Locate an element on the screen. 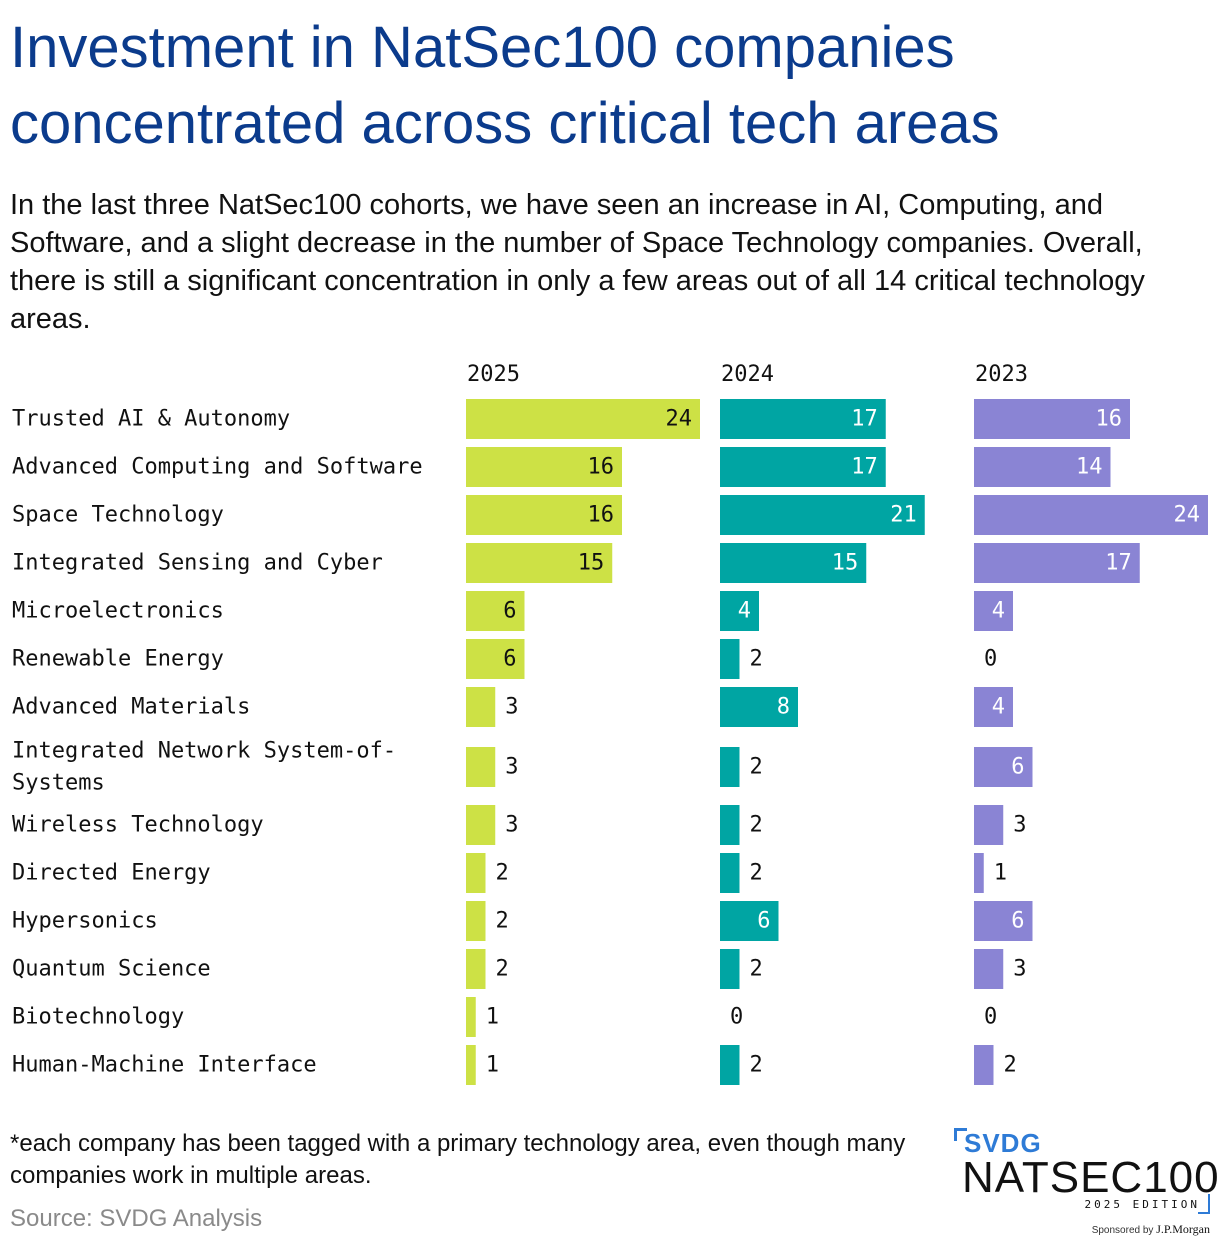 The width and height of the screenshot is (1220, 1248). category-label: Microelectronics is located at coordinates (118, 611).